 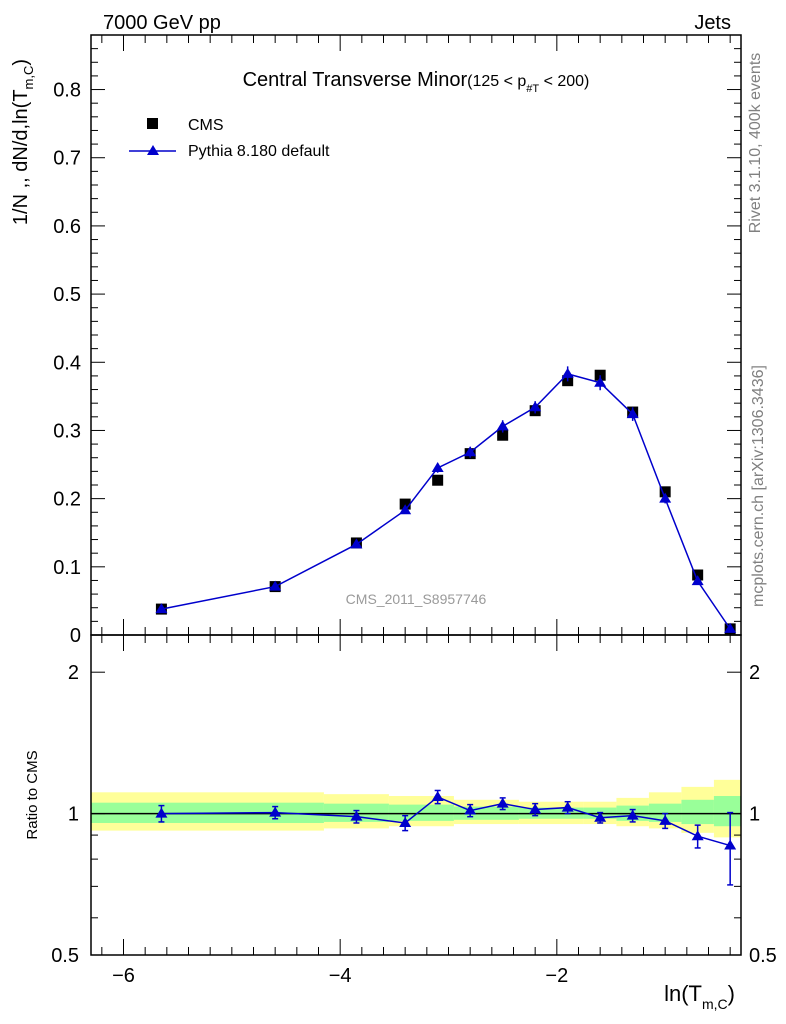 What do you see at coordinates (763, 956) in the screenshot?
I see `ratio-y-tick-label-right: 0.5` at bounding box center [763, 956].